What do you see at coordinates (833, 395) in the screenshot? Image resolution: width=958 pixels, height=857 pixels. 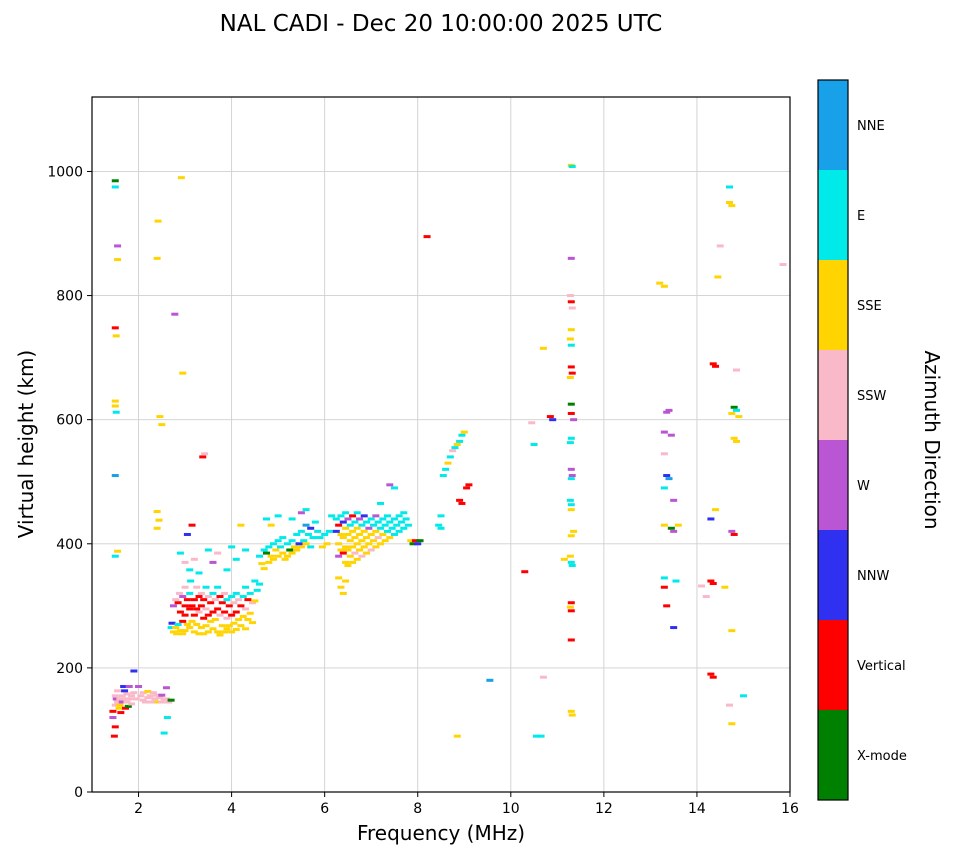 I see `colorbar-segment-ssw` at bounding box center [833, 395].